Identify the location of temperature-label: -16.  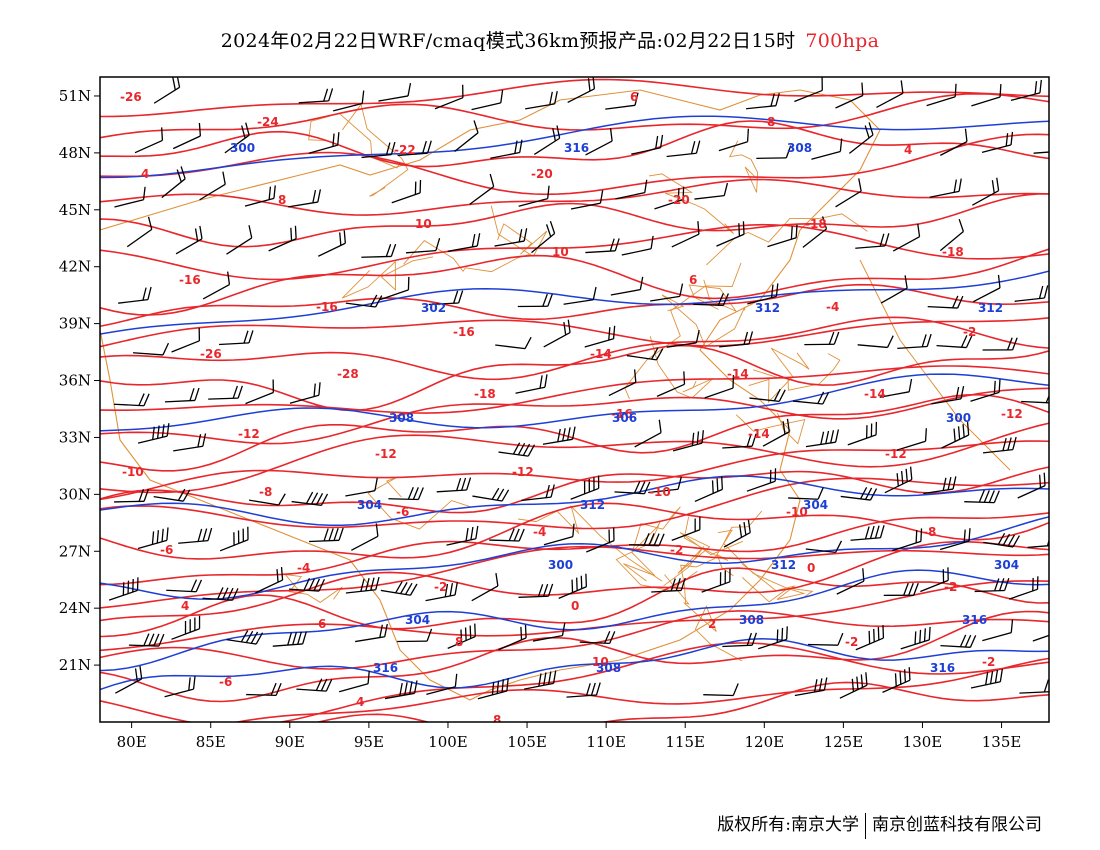
(464, 332).